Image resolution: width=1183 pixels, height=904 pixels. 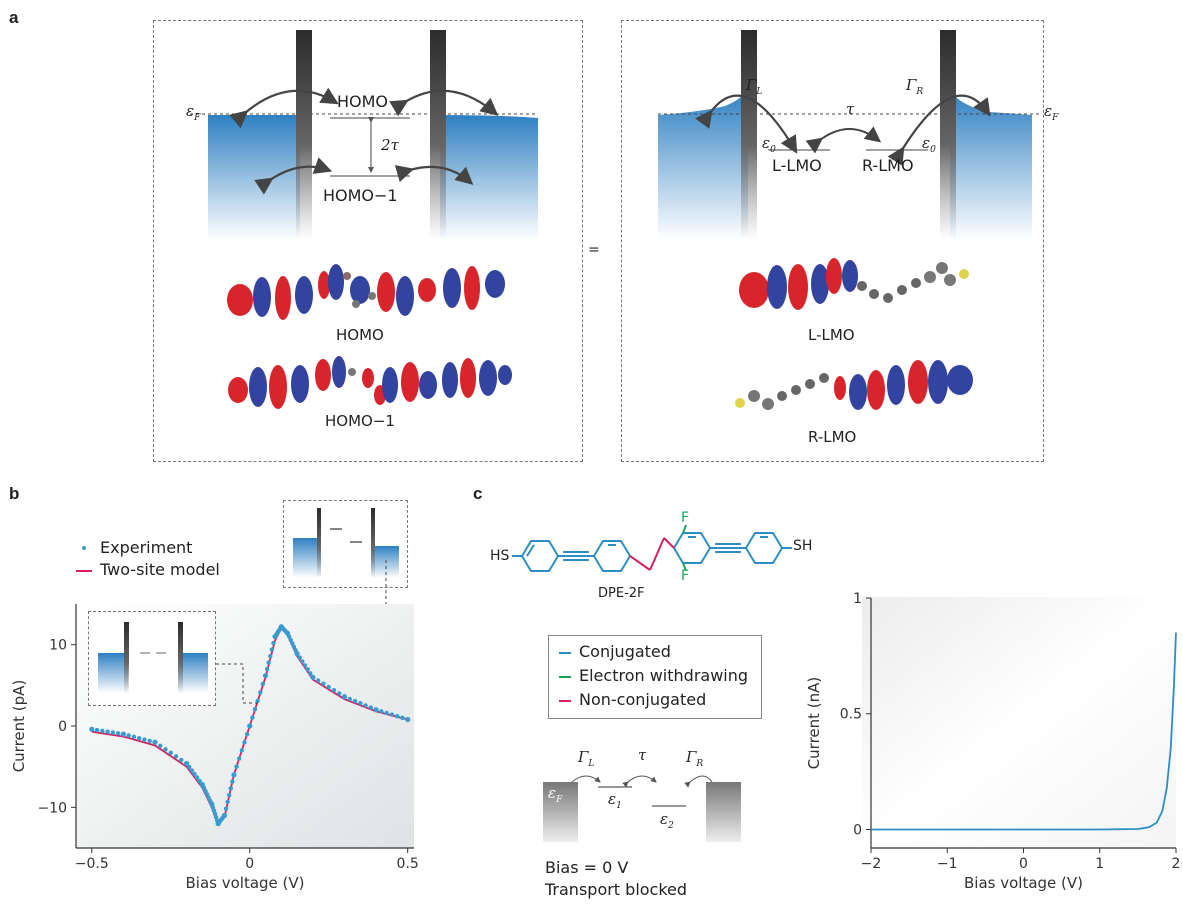 What do you see at coordinates (555, 794) in the screenshot?
I see `c-eps-f-label: εF` at bounding box center [555, 794].